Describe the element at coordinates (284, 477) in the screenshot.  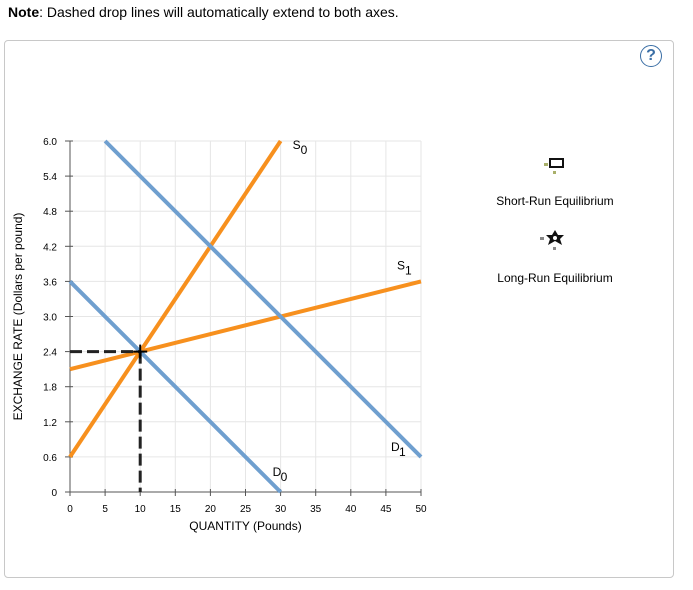
I see `label-sub-d0: 0` at that location.